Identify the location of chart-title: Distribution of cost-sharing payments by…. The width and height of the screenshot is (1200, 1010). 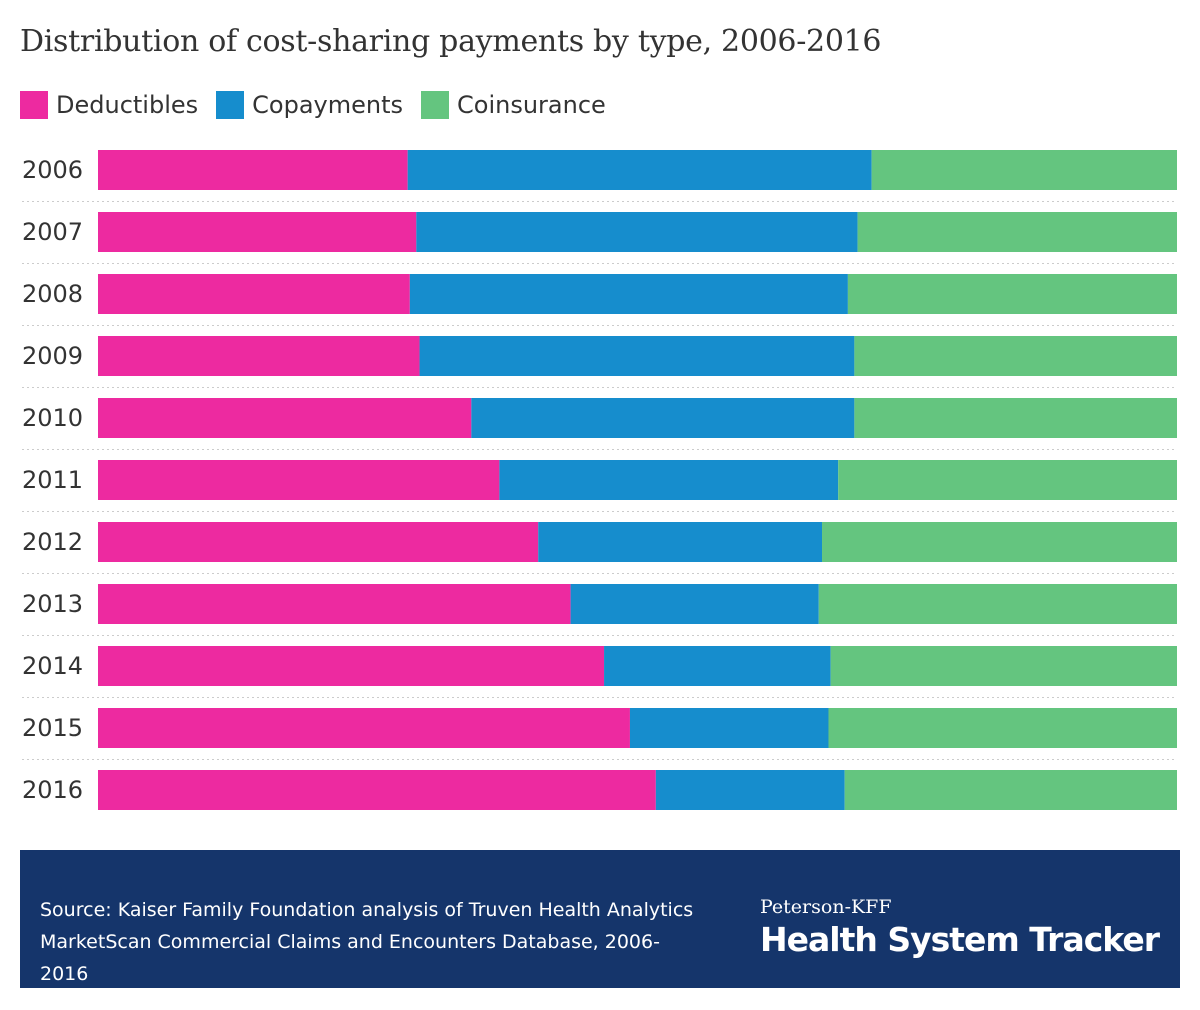
(451, 41).